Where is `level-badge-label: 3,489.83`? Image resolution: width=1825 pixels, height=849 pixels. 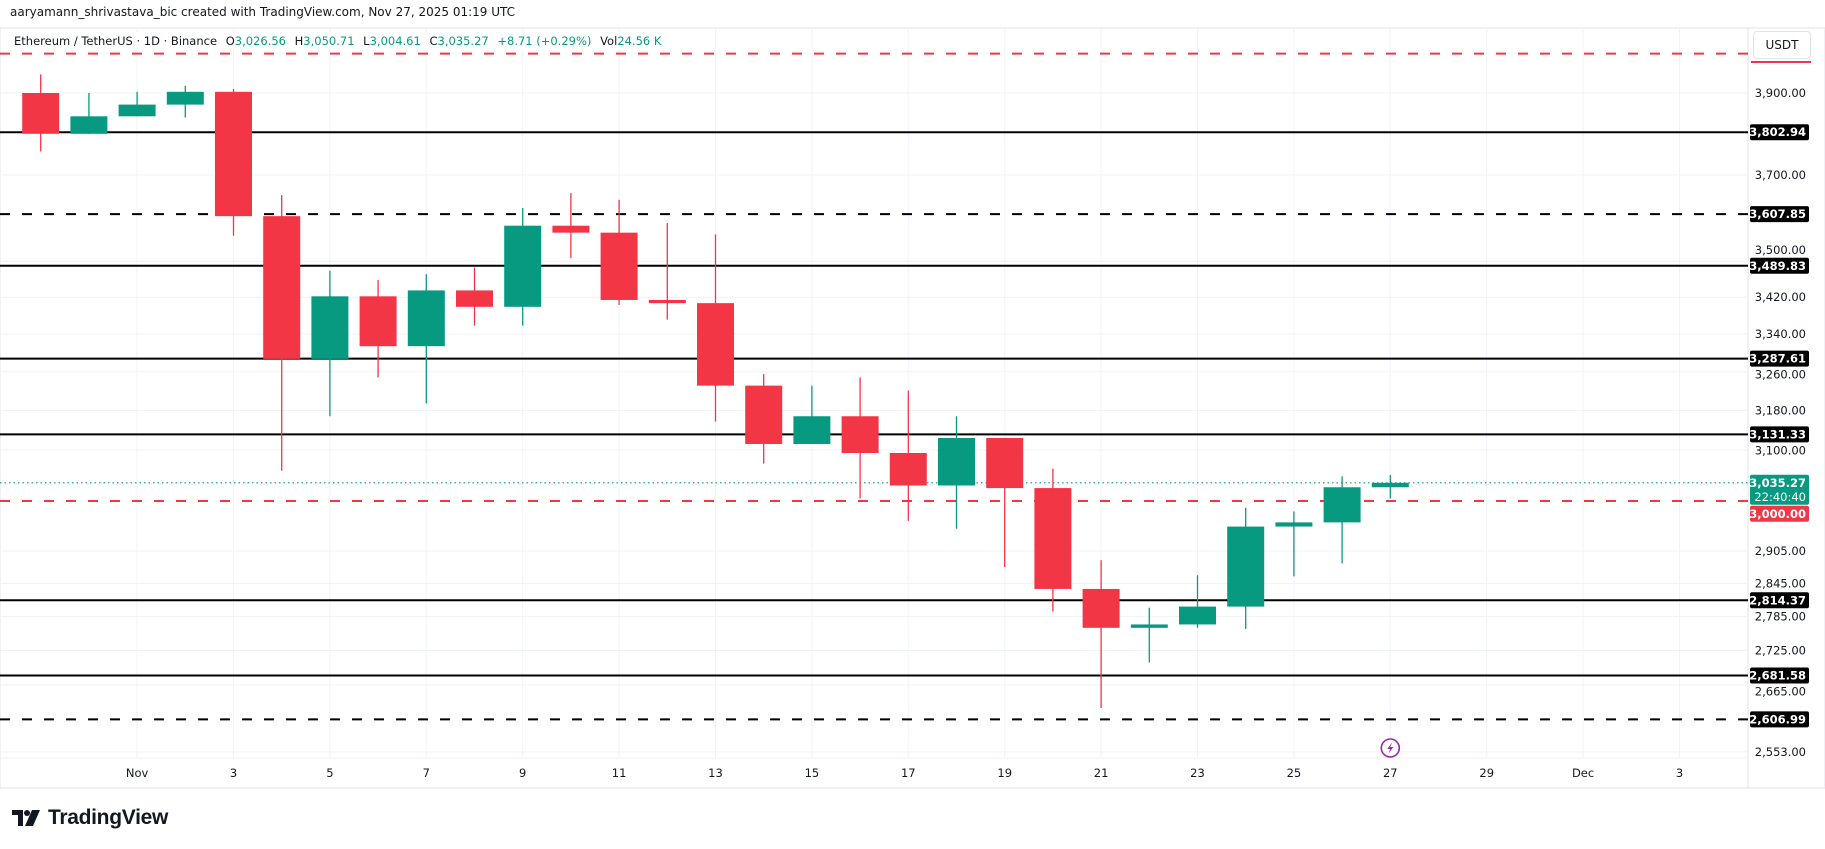 level-badge-label: 3,489.83 is located at coordinates (1777, 266).